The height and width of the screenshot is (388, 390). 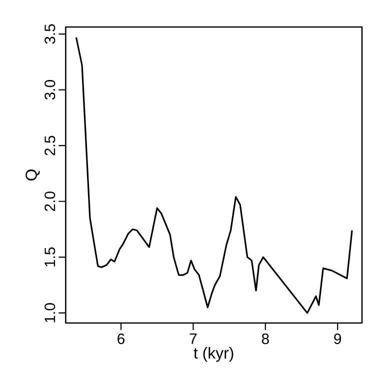 I want to click on y-axis-title: Q, so click(x=33, y=175).